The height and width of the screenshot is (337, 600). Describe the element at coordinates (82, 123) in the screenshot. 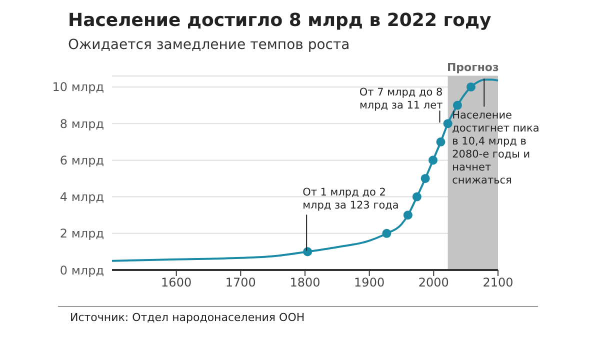

I see `y-tick-label: 8 млрд` at that location.